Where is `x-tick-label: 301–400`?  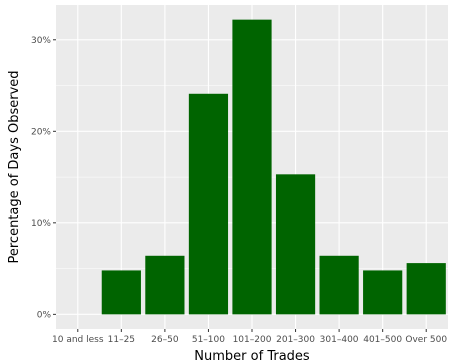
x-tick-label: 301–400 is located at coordinates (339, 340).